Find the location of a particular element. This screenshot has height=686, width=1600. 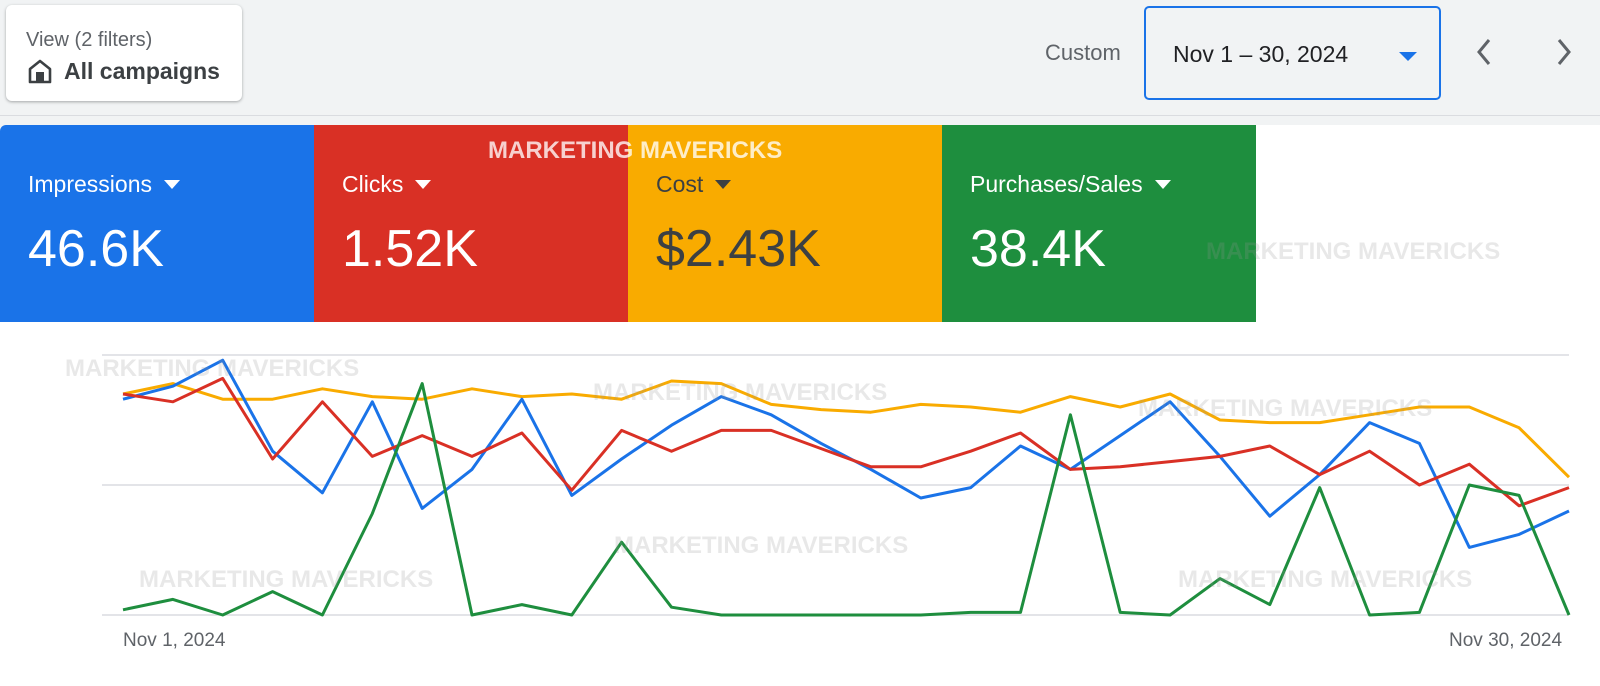

metric-card-clicks: Clicks 1.52K is located at coordinates (471, 223).